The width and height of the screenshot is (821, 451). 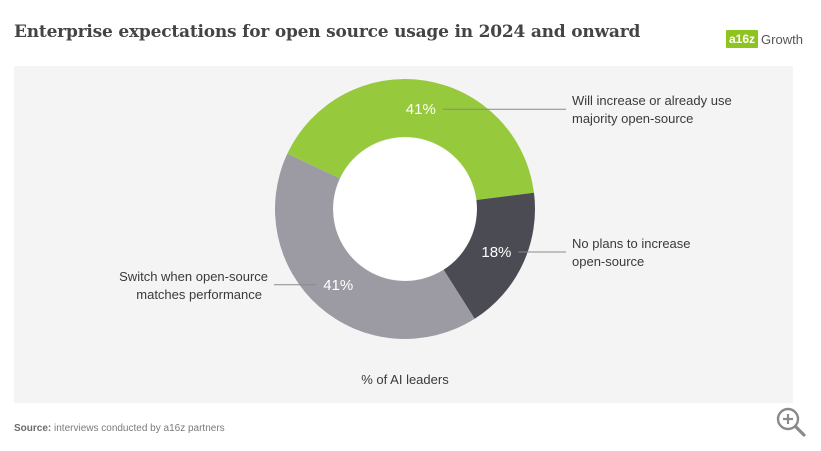 What do you see at coordinates (652, 100) in the screenshot?
I see `slice-category-label-0-line-0: Will increase or already use` at bounding box center [652, 100].